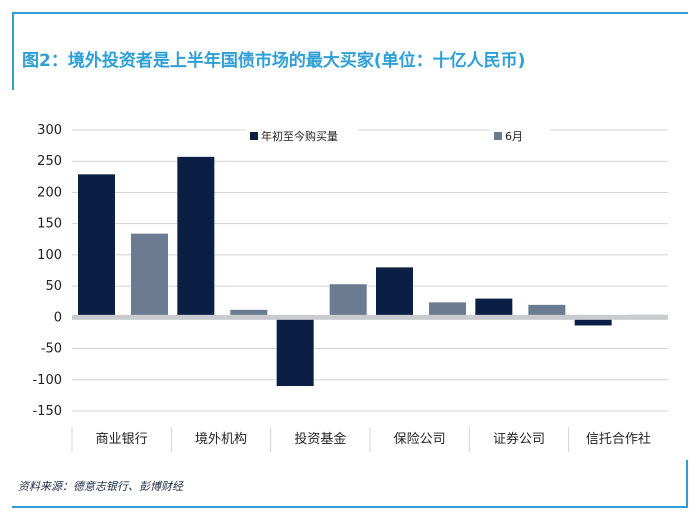 This screenshot has width=700, height=523. I want to click on source-note: 资料来源：德意志银行、彭博财经, so click(100, 486).